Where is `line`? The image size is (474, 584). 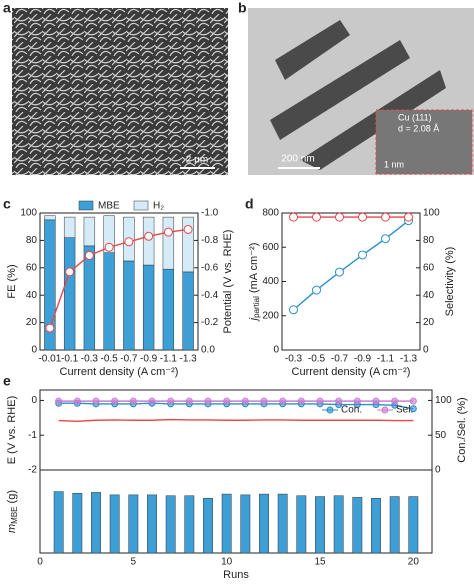 line is located at coordinates (236, 420).